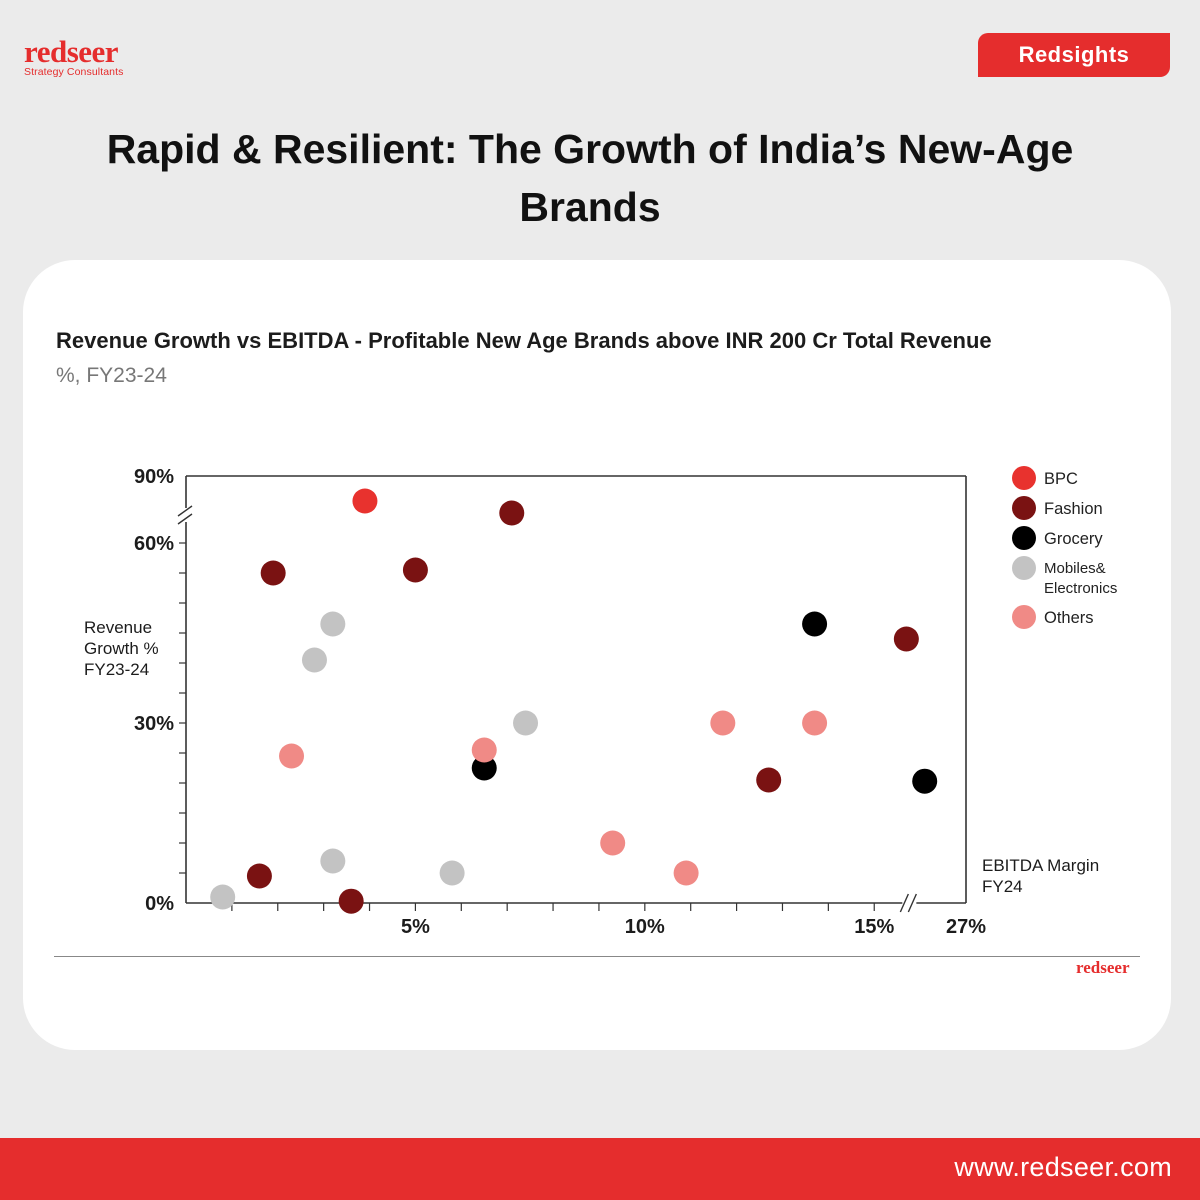 Image resolution: width=1200 pixels, height=1200 pixels. What do you see at coordinates (121, 648) in the screenshot?
I see `y-axis-label: Growth %` at bounding box center [121, 648].